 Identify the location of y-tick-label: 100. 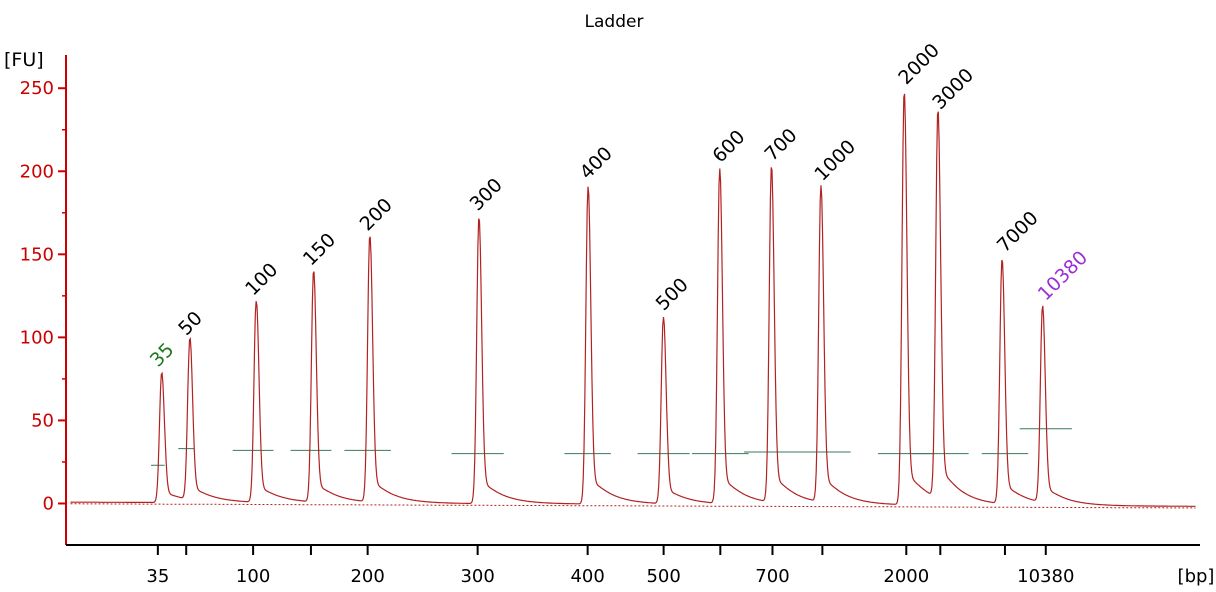
(37, 337).